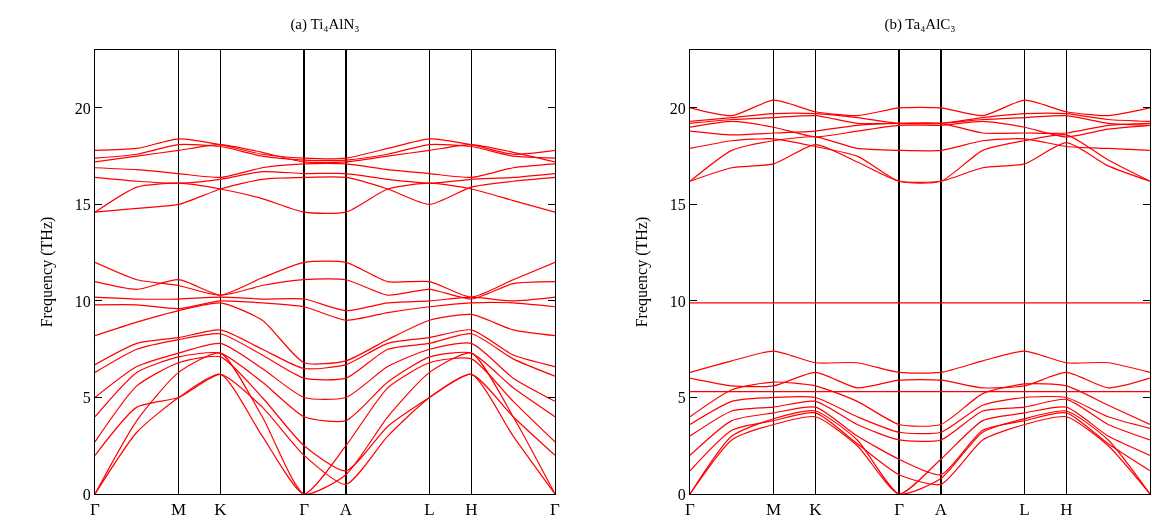  Describe the element at coordinates (920, 25) in the screenshot. I see `chart-title: (b) Ta₄AlC₃` at that location.